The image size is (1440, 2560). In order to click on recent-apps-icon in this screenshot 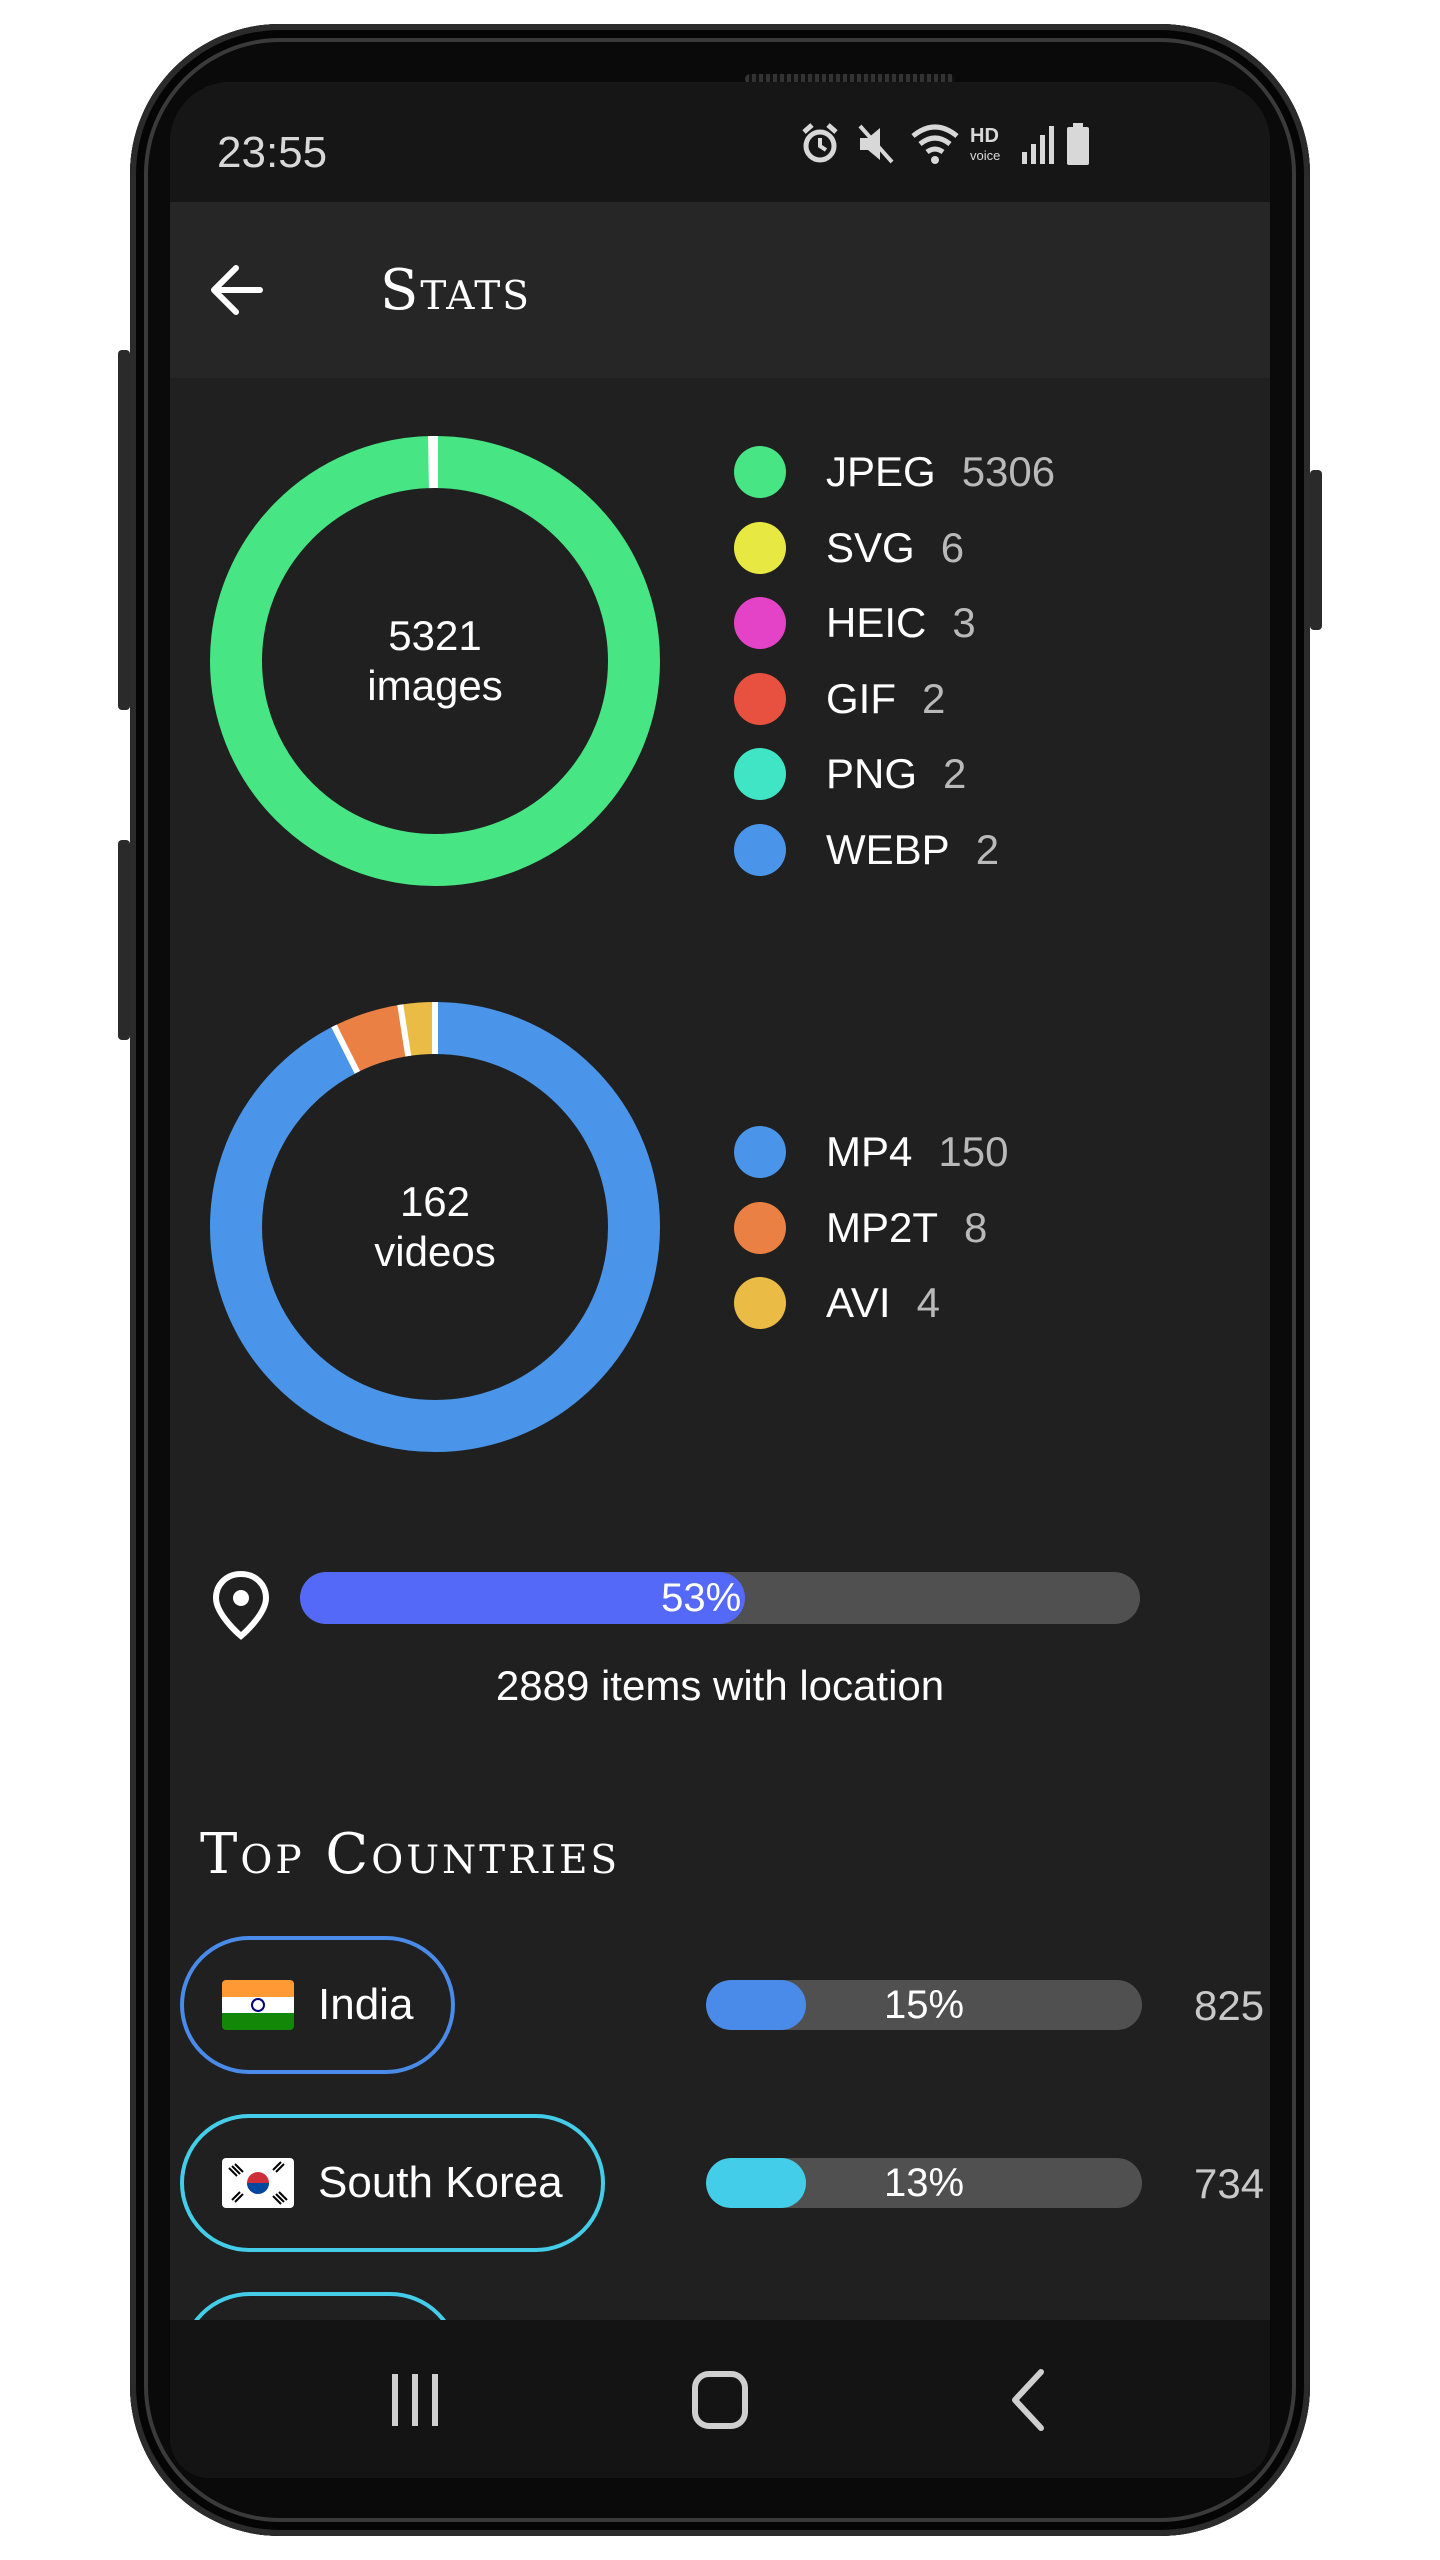, I will do `click(415, 2400)`.